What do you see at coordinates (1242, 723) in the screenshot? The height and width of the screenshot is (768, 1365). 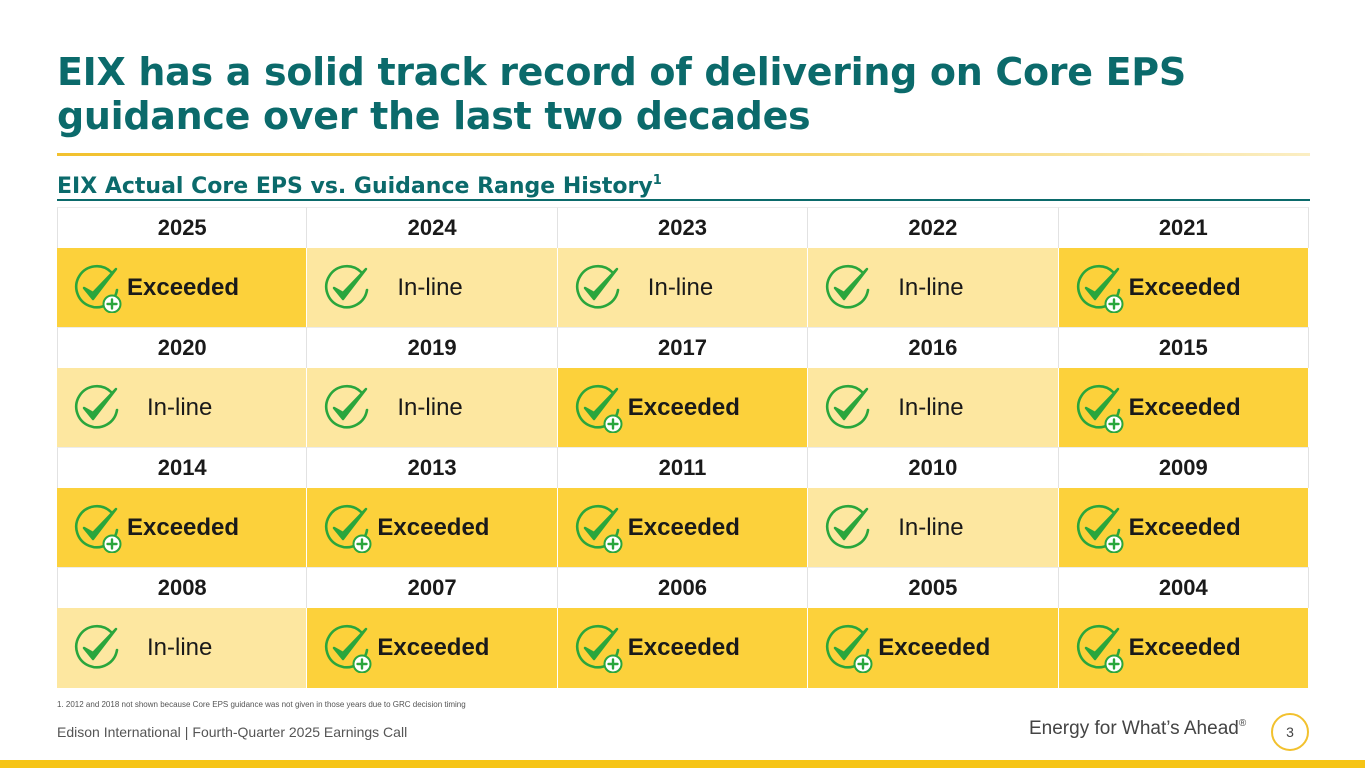 I see `registered-mark: ®` at bounding box center [1242, 723].